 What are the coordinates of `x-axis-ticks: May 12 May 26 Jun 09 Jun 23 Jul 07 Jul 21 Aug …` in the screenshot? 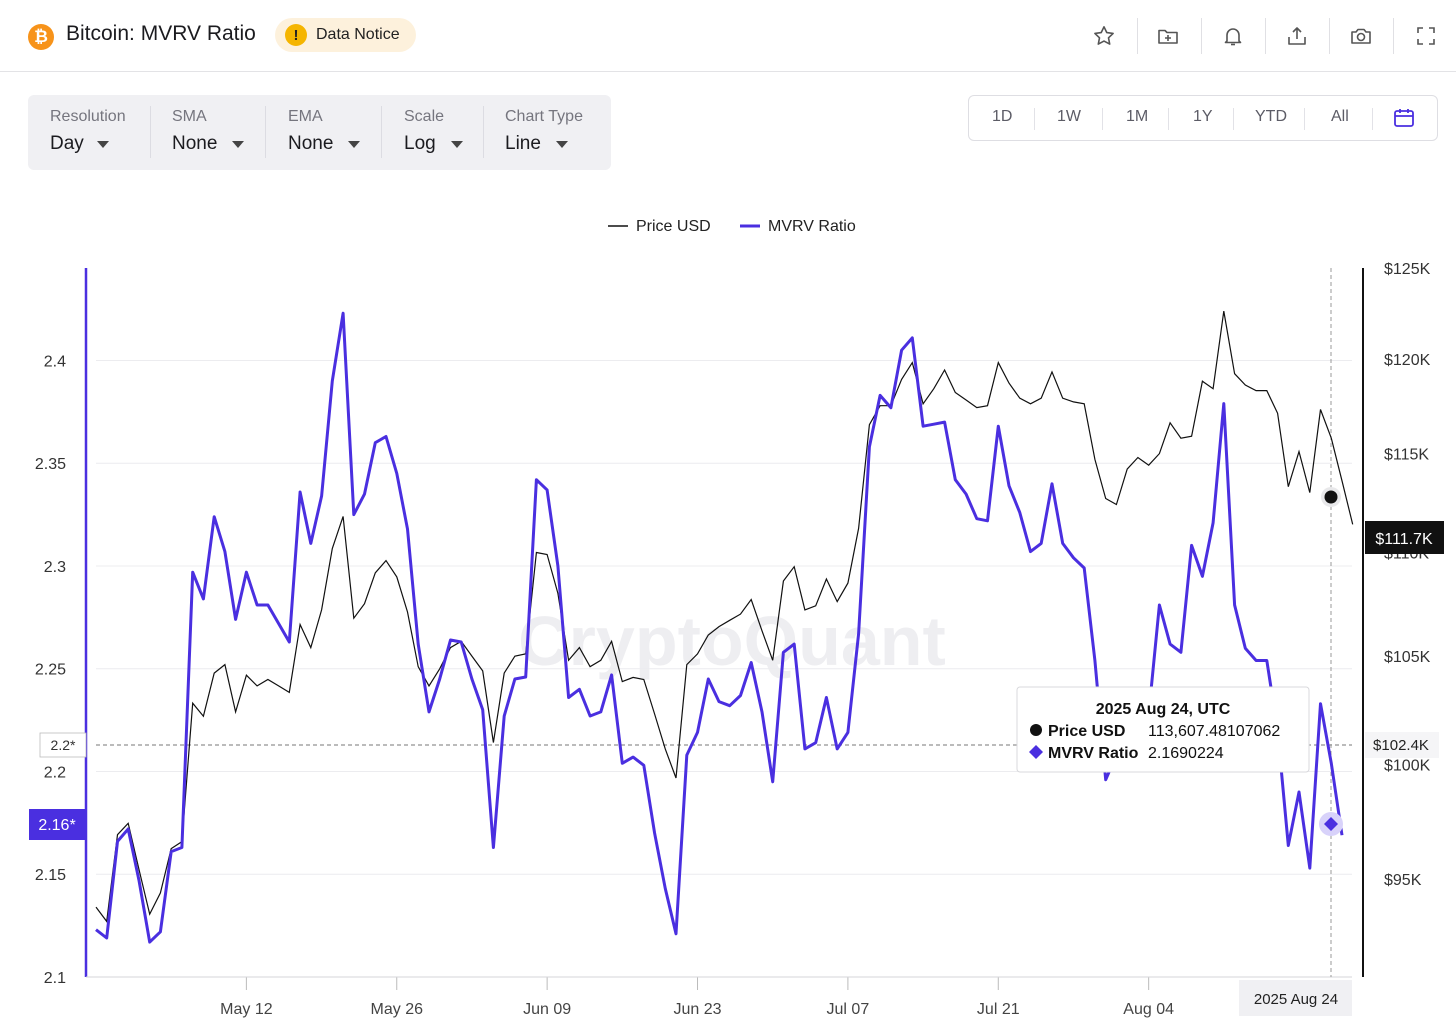 It's located at (697, 997).